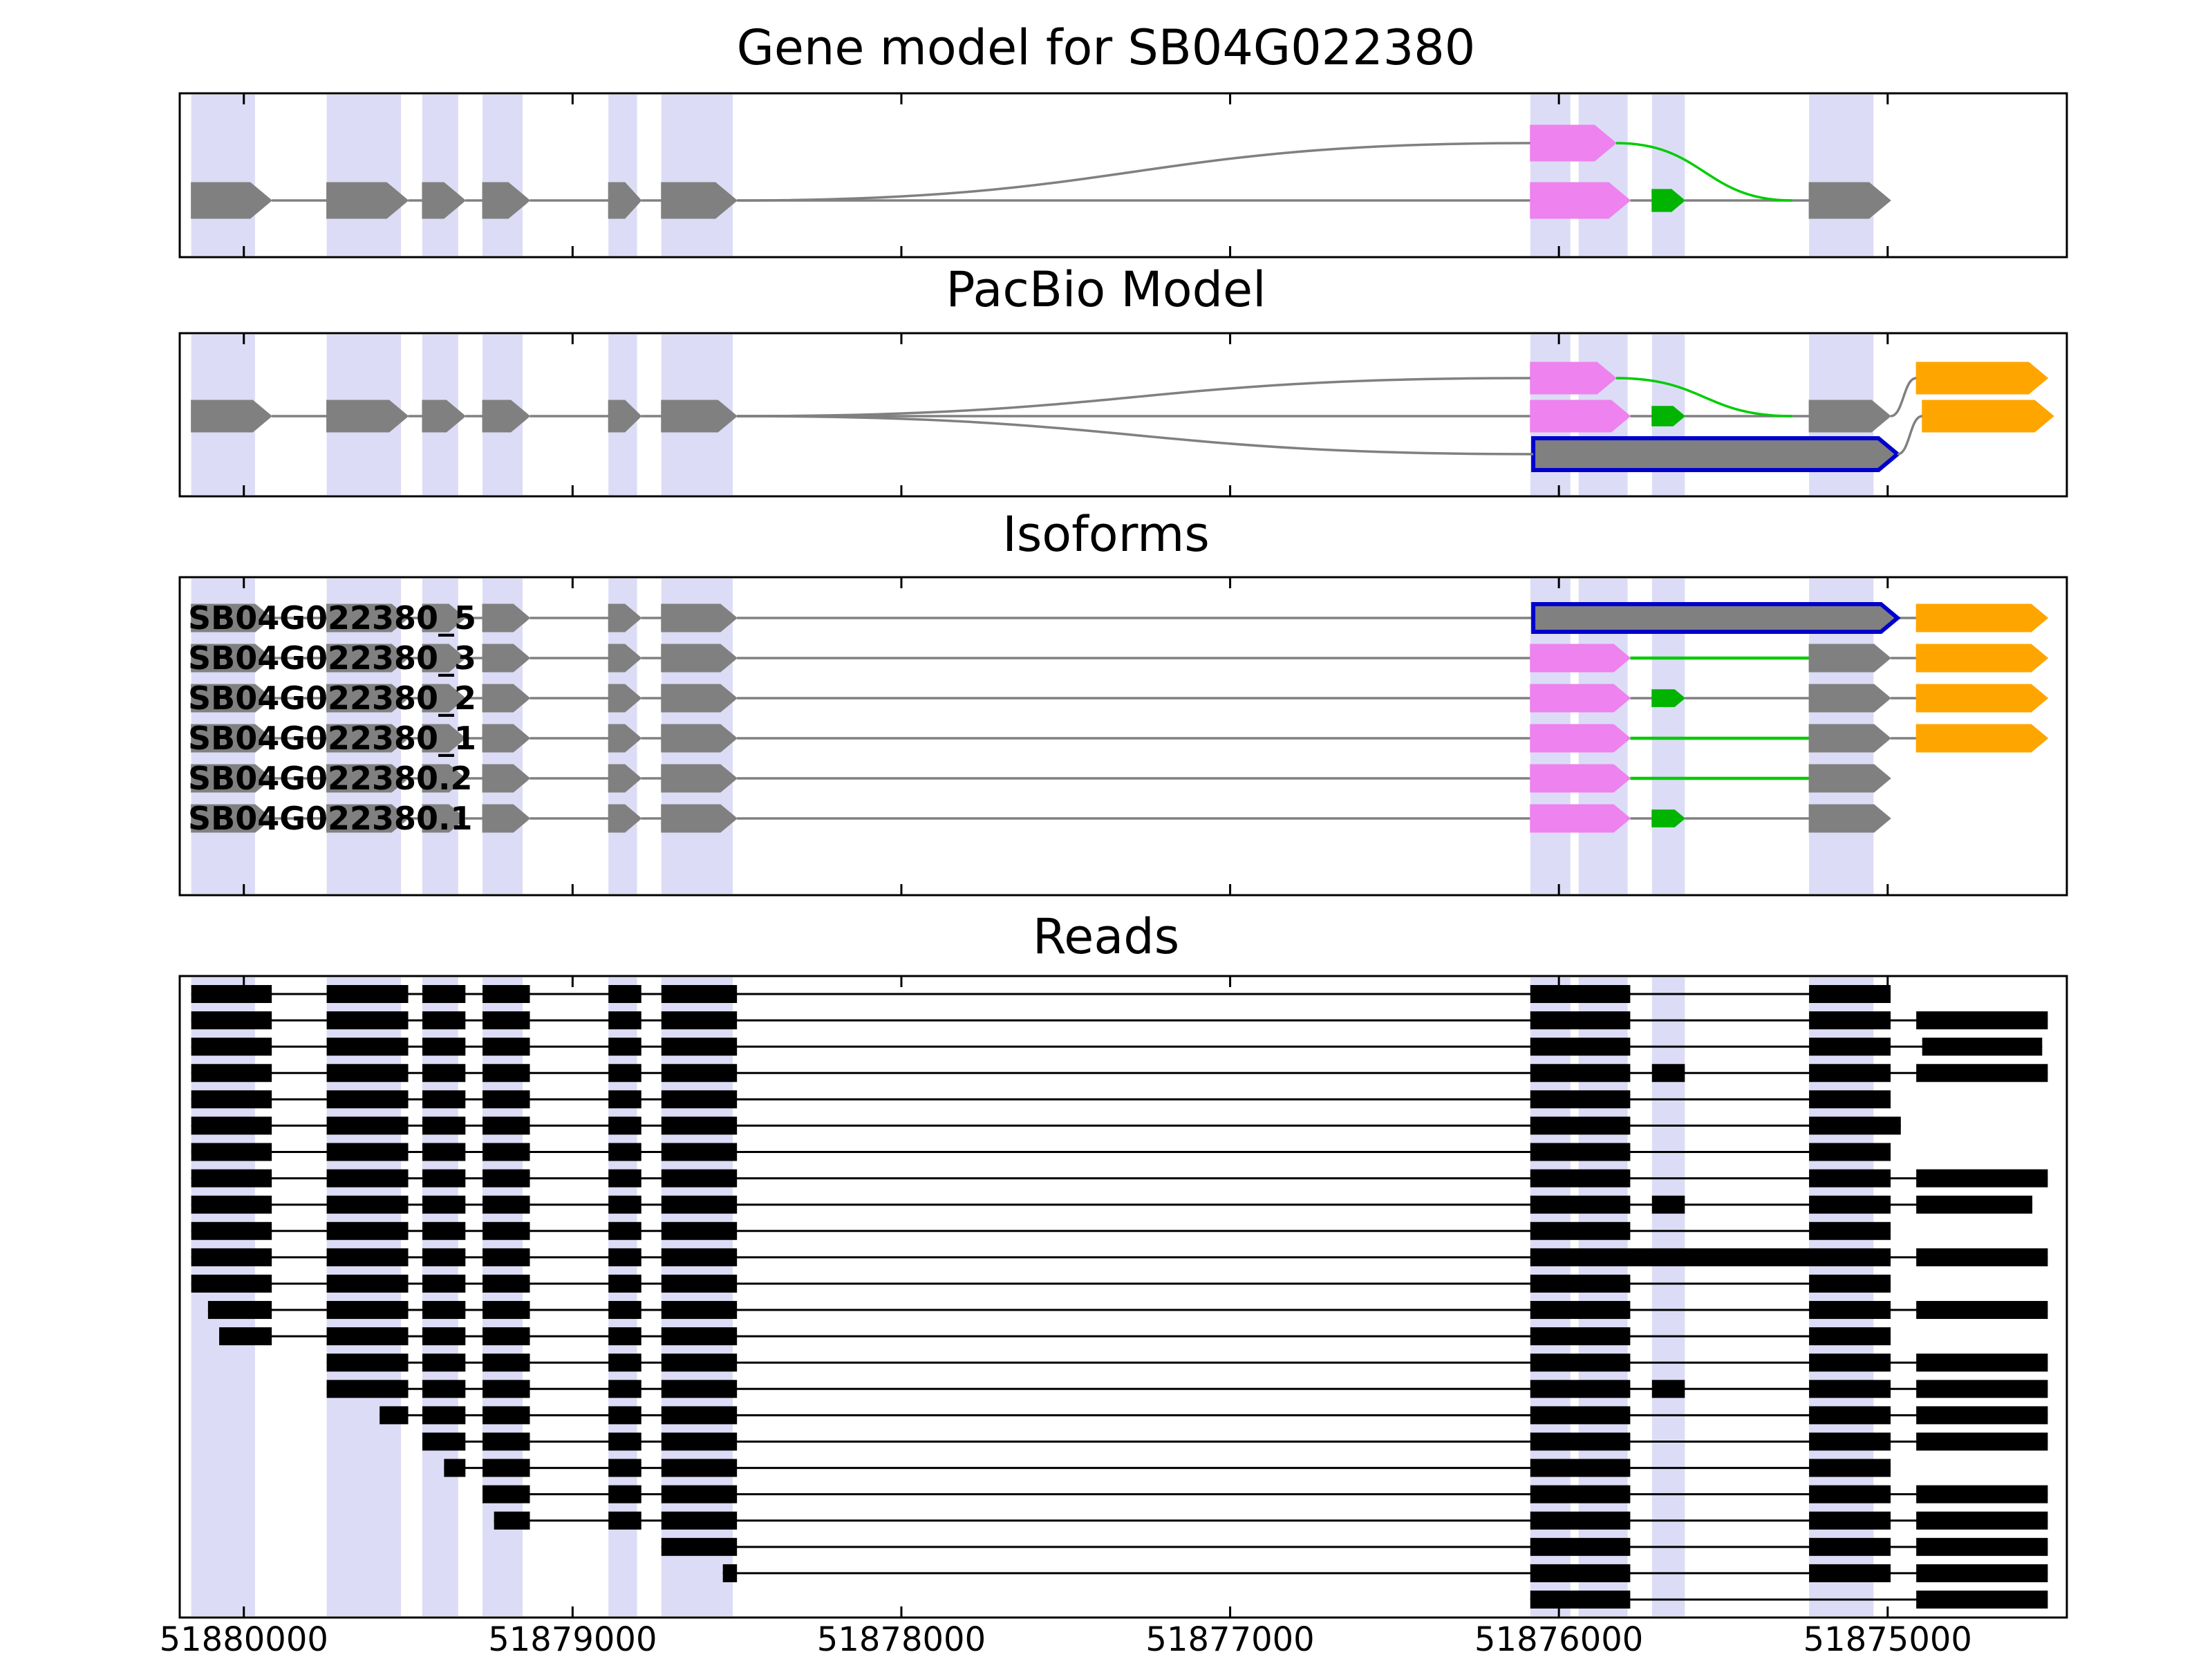 This screenshot has width=2212, height=1659. Describe the element at coordinates (243, 1639) in the screenshot. I see `x-tick-label: 51880000` at that location.